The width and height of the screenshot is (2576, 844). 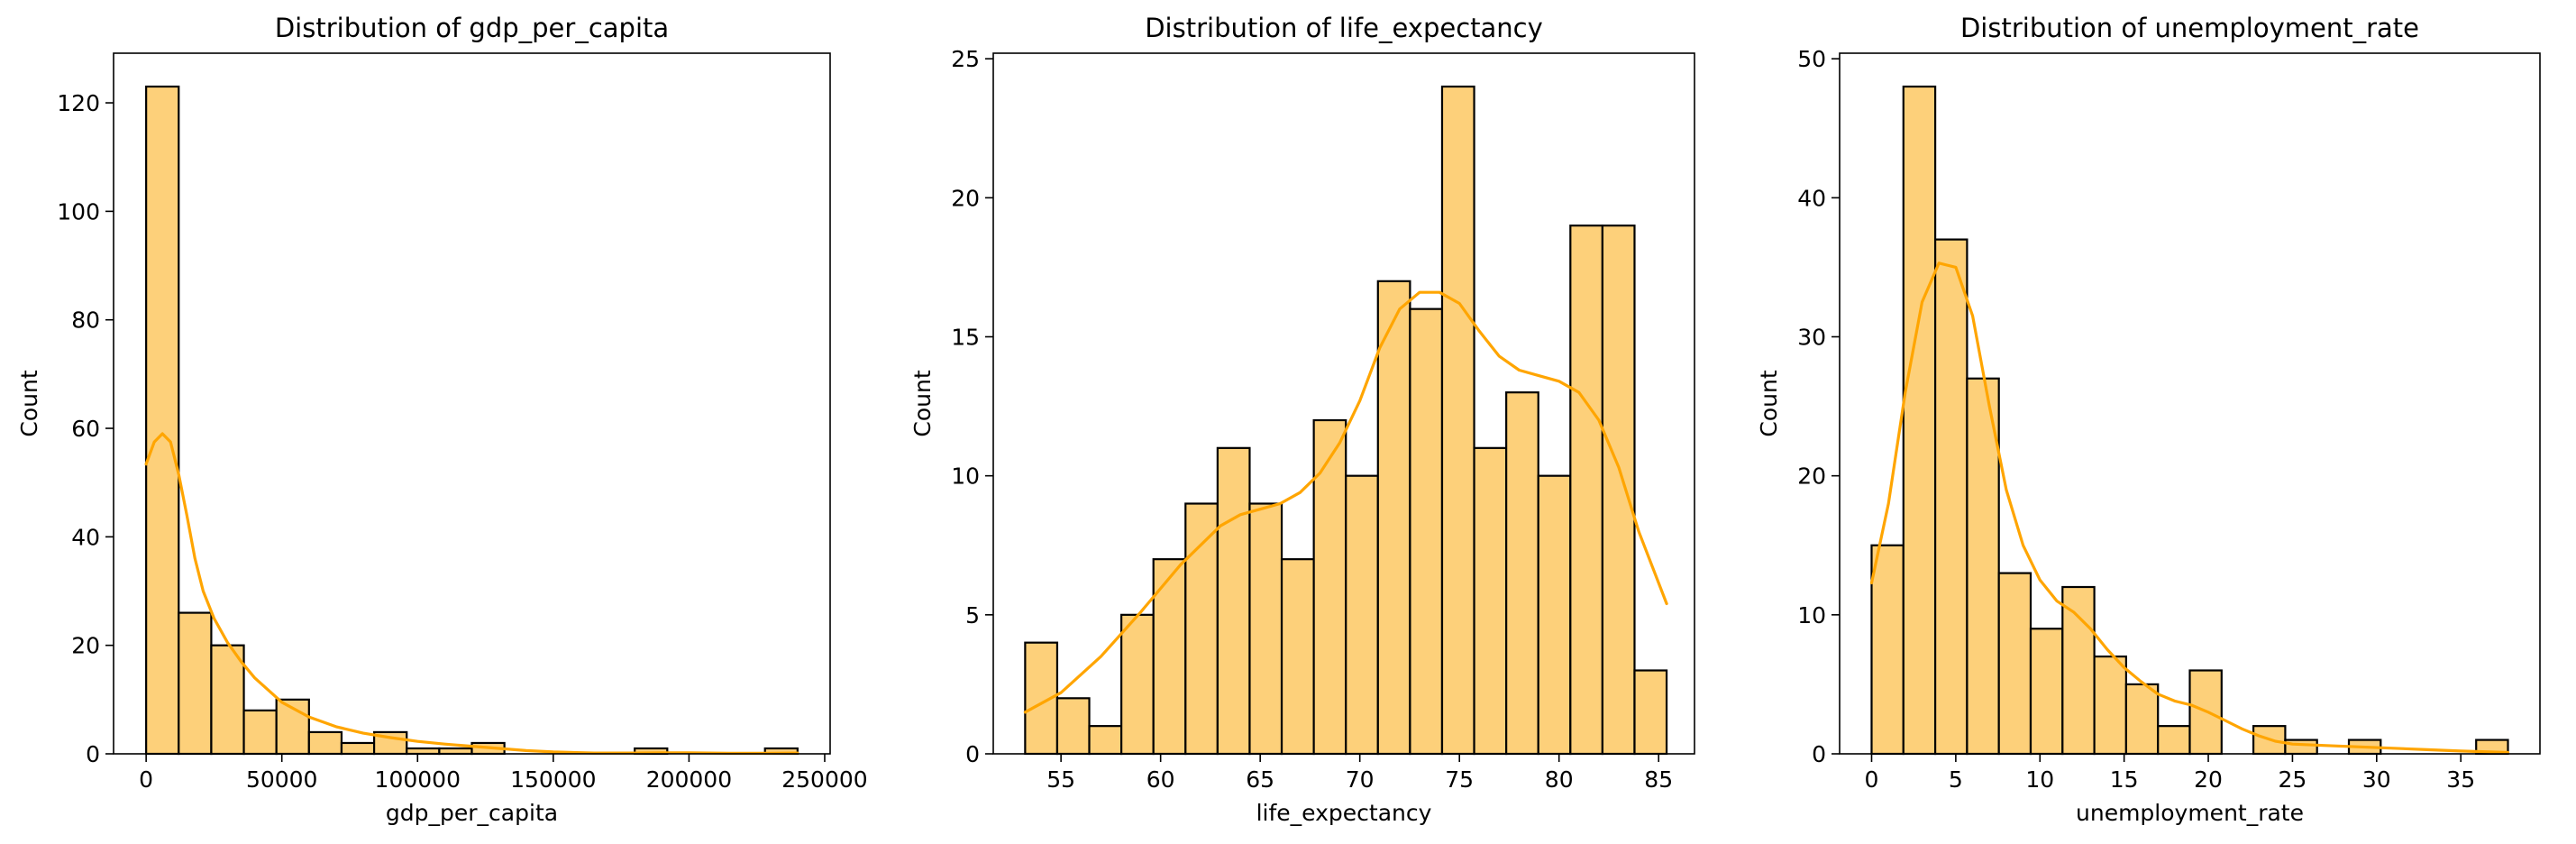 I want to click on x-tick-label: 30, so click(x=2376, y=779).